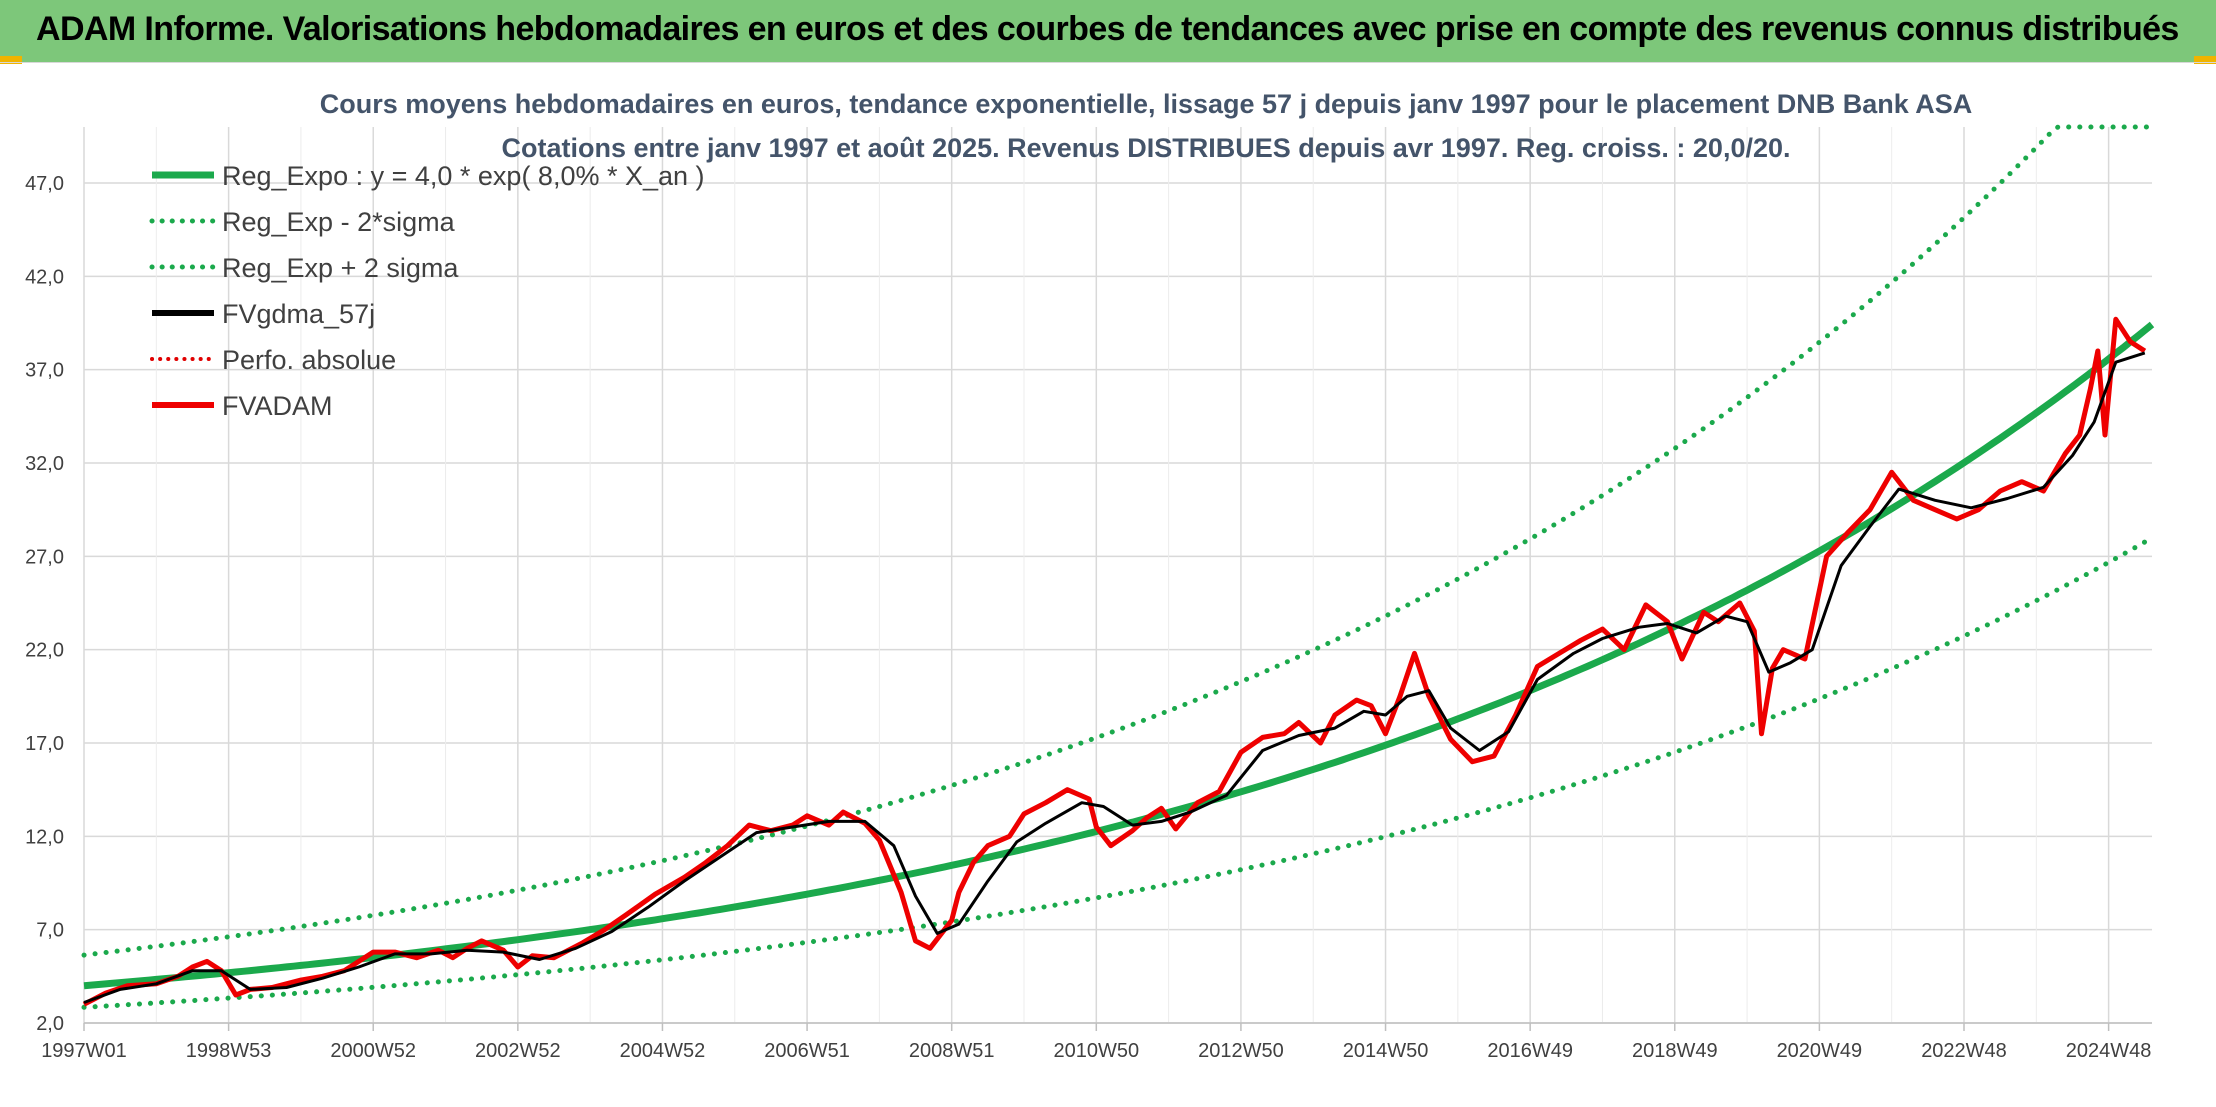 The width and height of the screenshot is (2216, 1107). What do you see at coordinates (463, 176) in the screenshot?
I see `legend-label: Reg_Expo : y = 4,0 * exp( 8,0% * X_an )` at bounding box center [463, 176].